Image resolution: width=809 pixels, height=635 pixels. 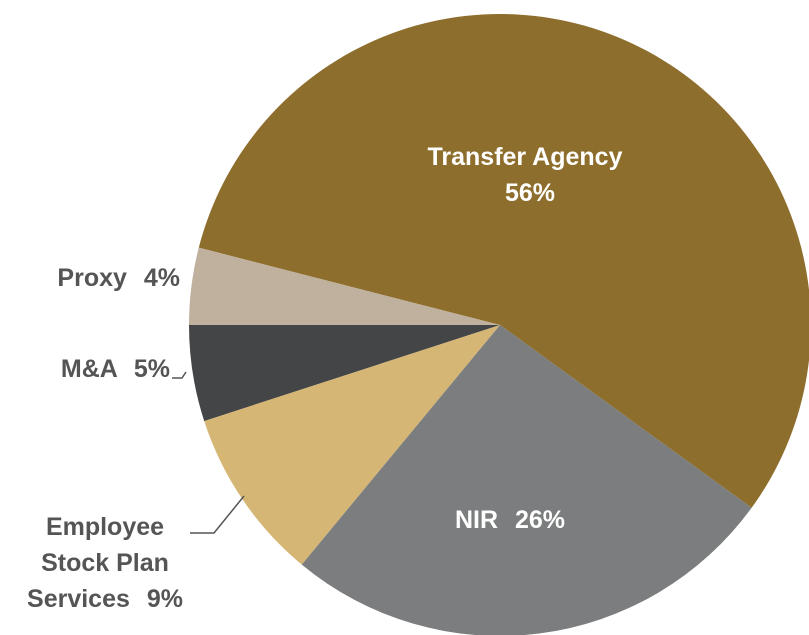 I want to click on slice-label: NIR 26%, so click(x=510, y=520).